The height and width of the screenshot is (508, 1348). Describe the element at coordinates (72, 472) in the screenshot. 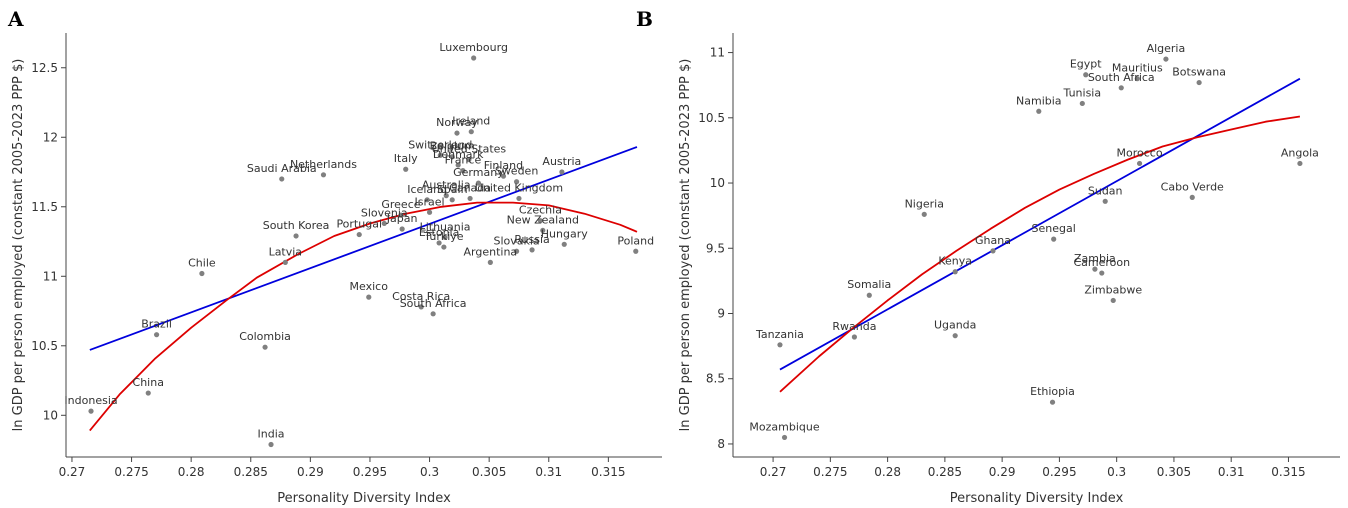

I see `x-tick-label: 0.27` at that location.